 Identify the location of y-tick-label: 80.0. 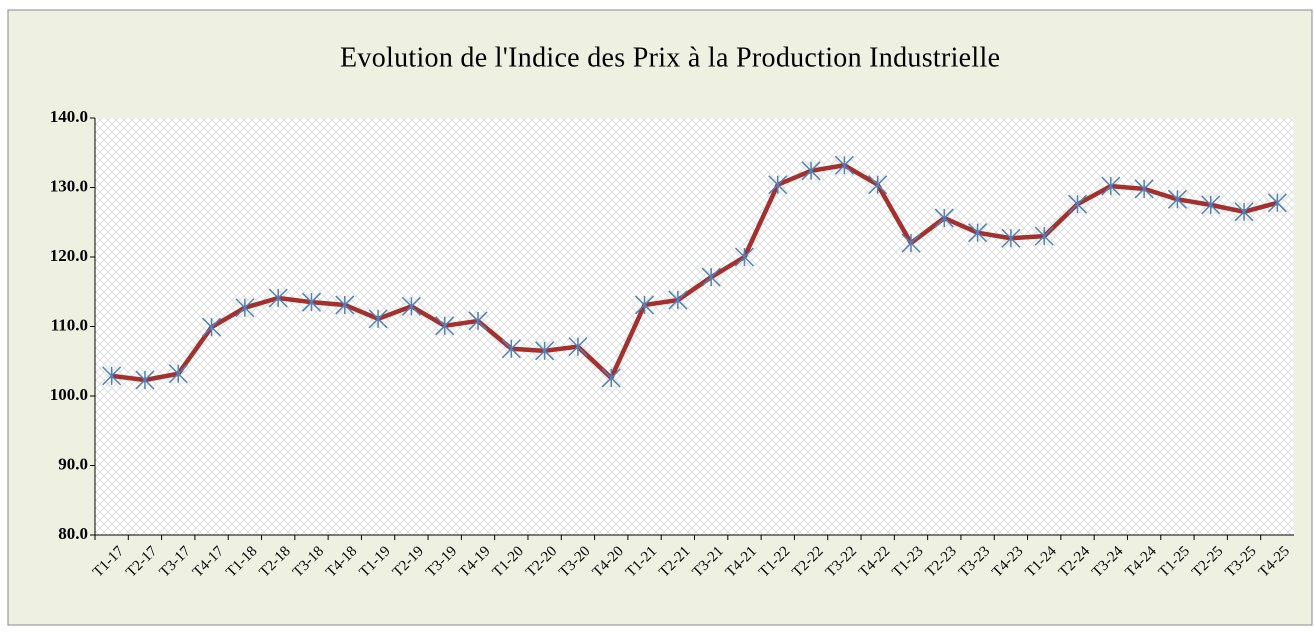
(73, 533).